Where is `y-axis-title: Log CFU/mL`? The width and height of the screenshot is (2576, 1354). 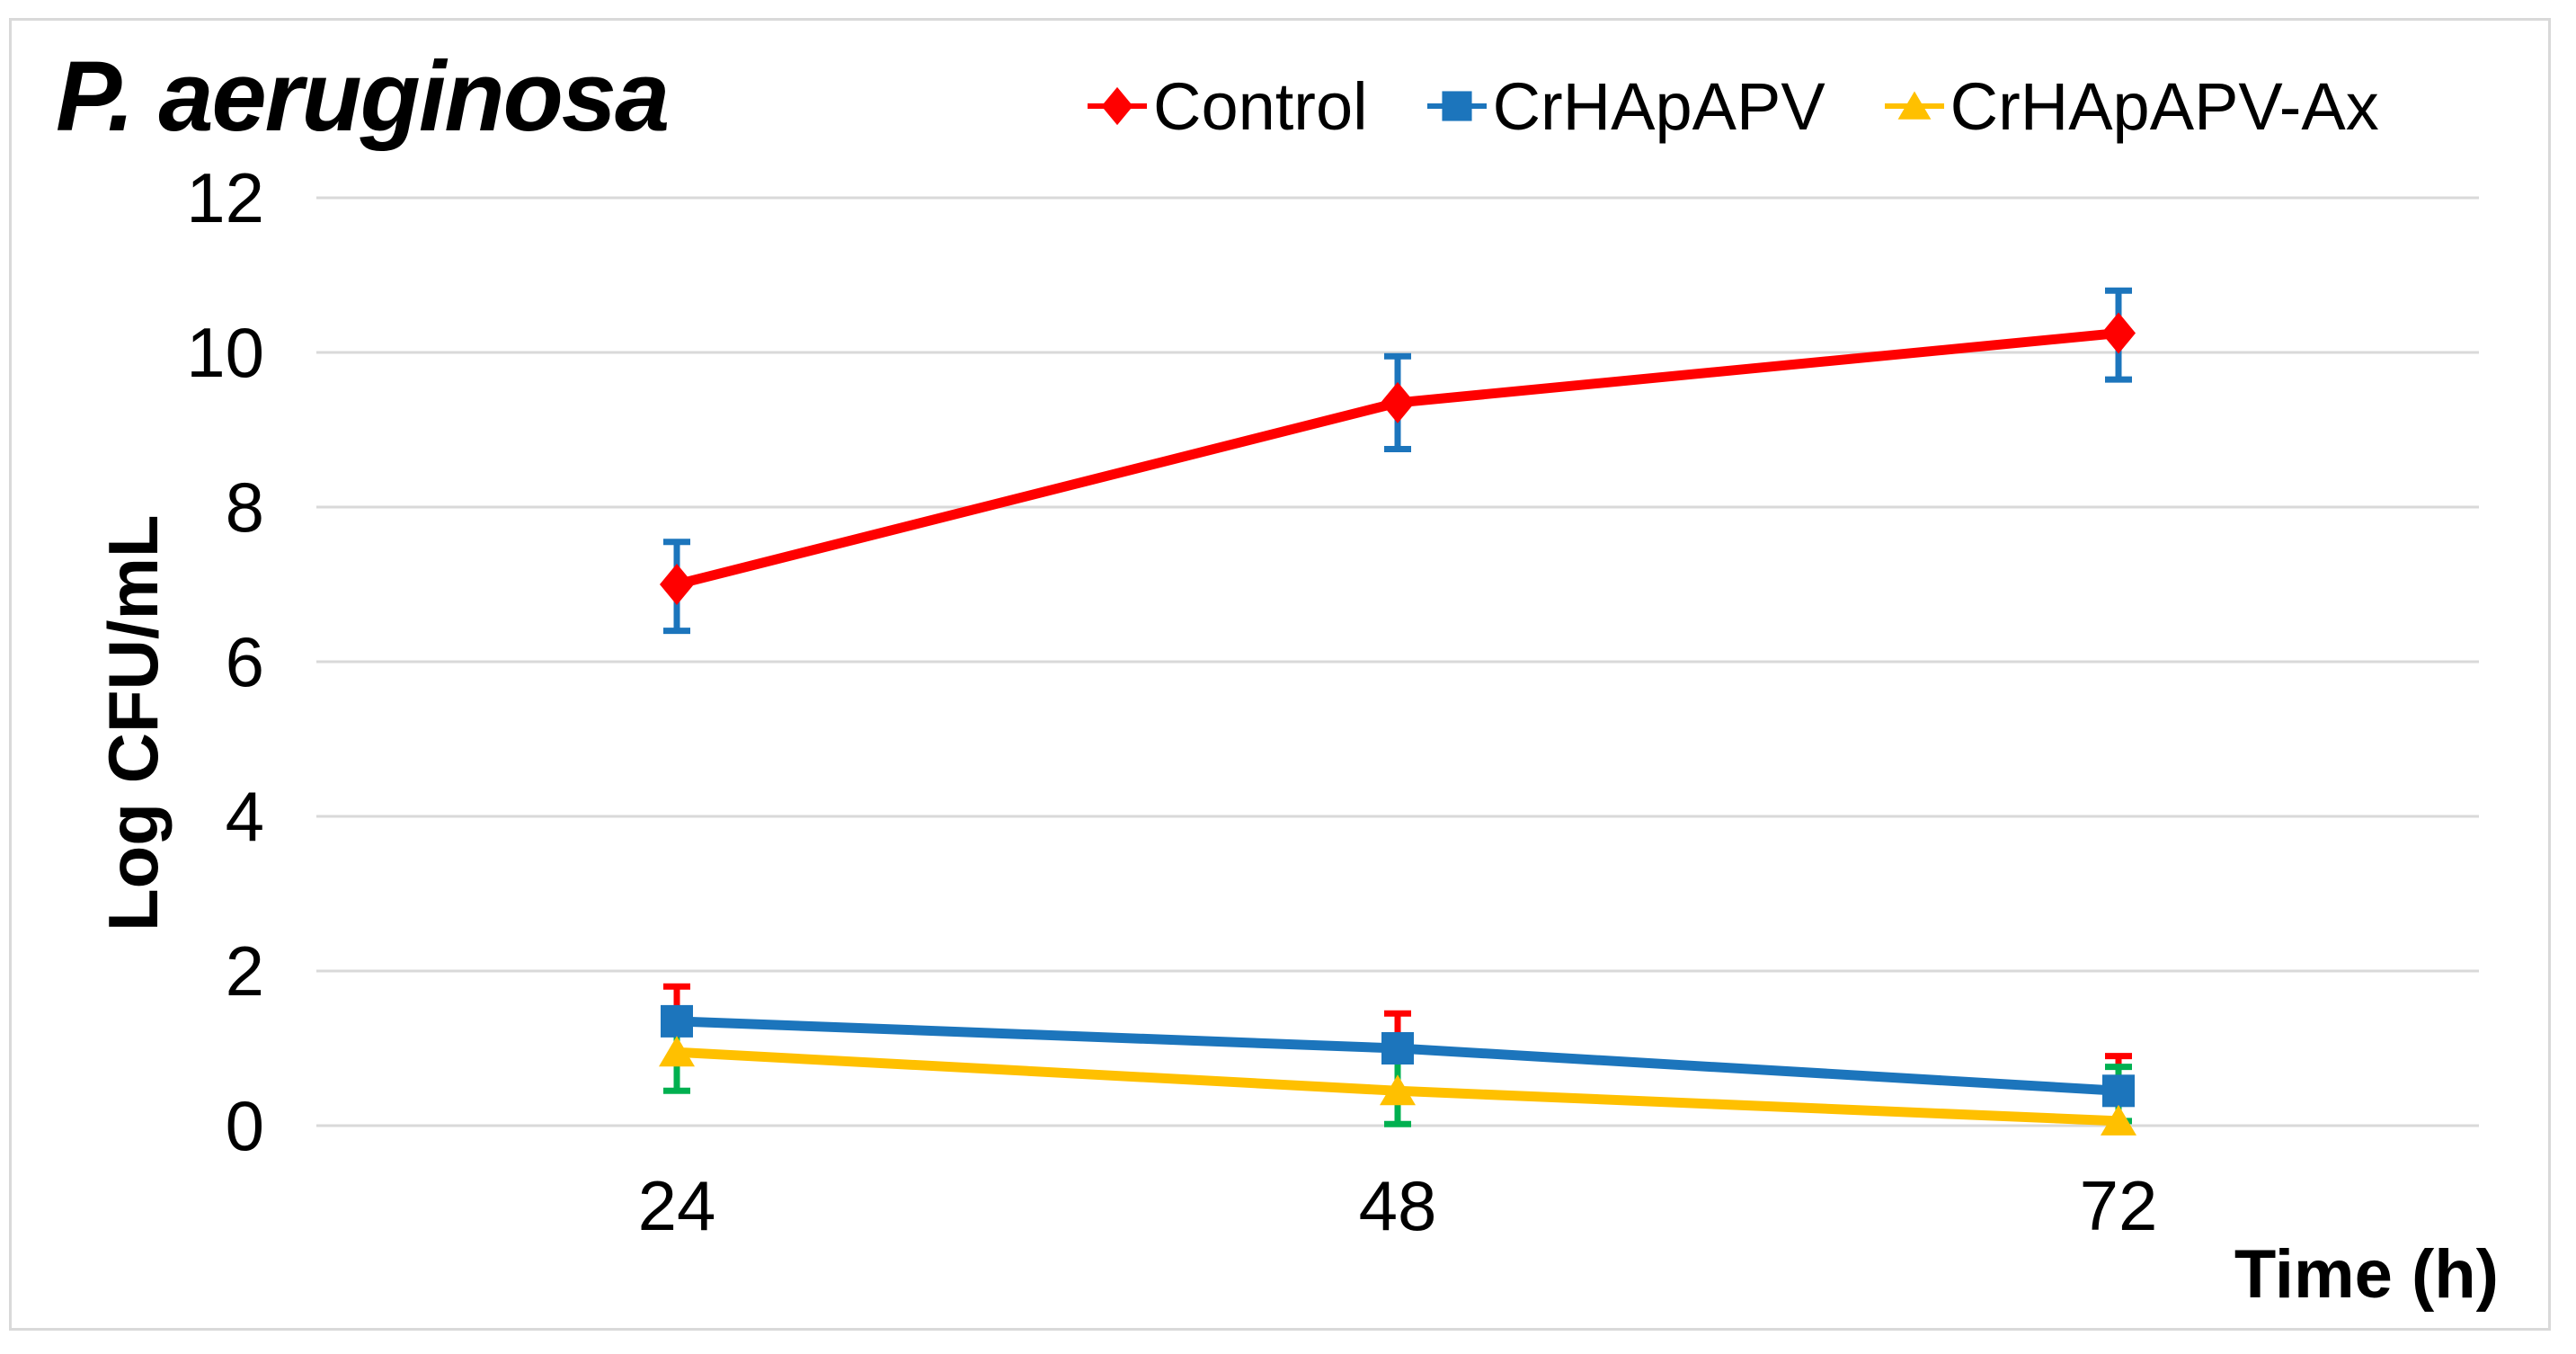 y-axis-title: Log CFU/mL is located at coordinates (133, 722).